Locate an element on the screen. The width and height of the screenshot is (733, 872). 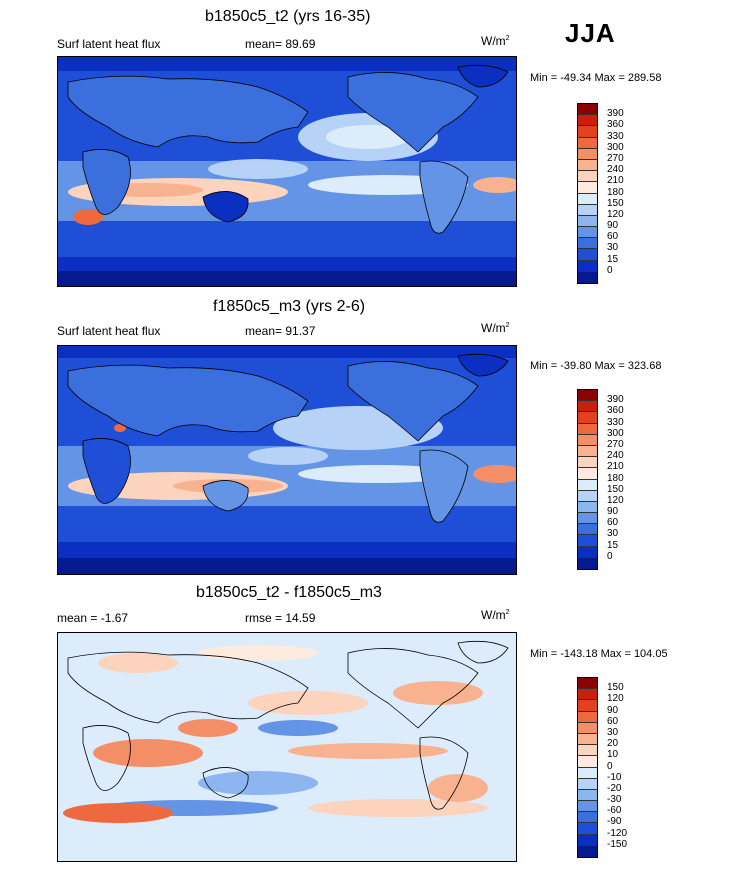
panel-3-units: W/m2 is located at coordinates (495, 615).